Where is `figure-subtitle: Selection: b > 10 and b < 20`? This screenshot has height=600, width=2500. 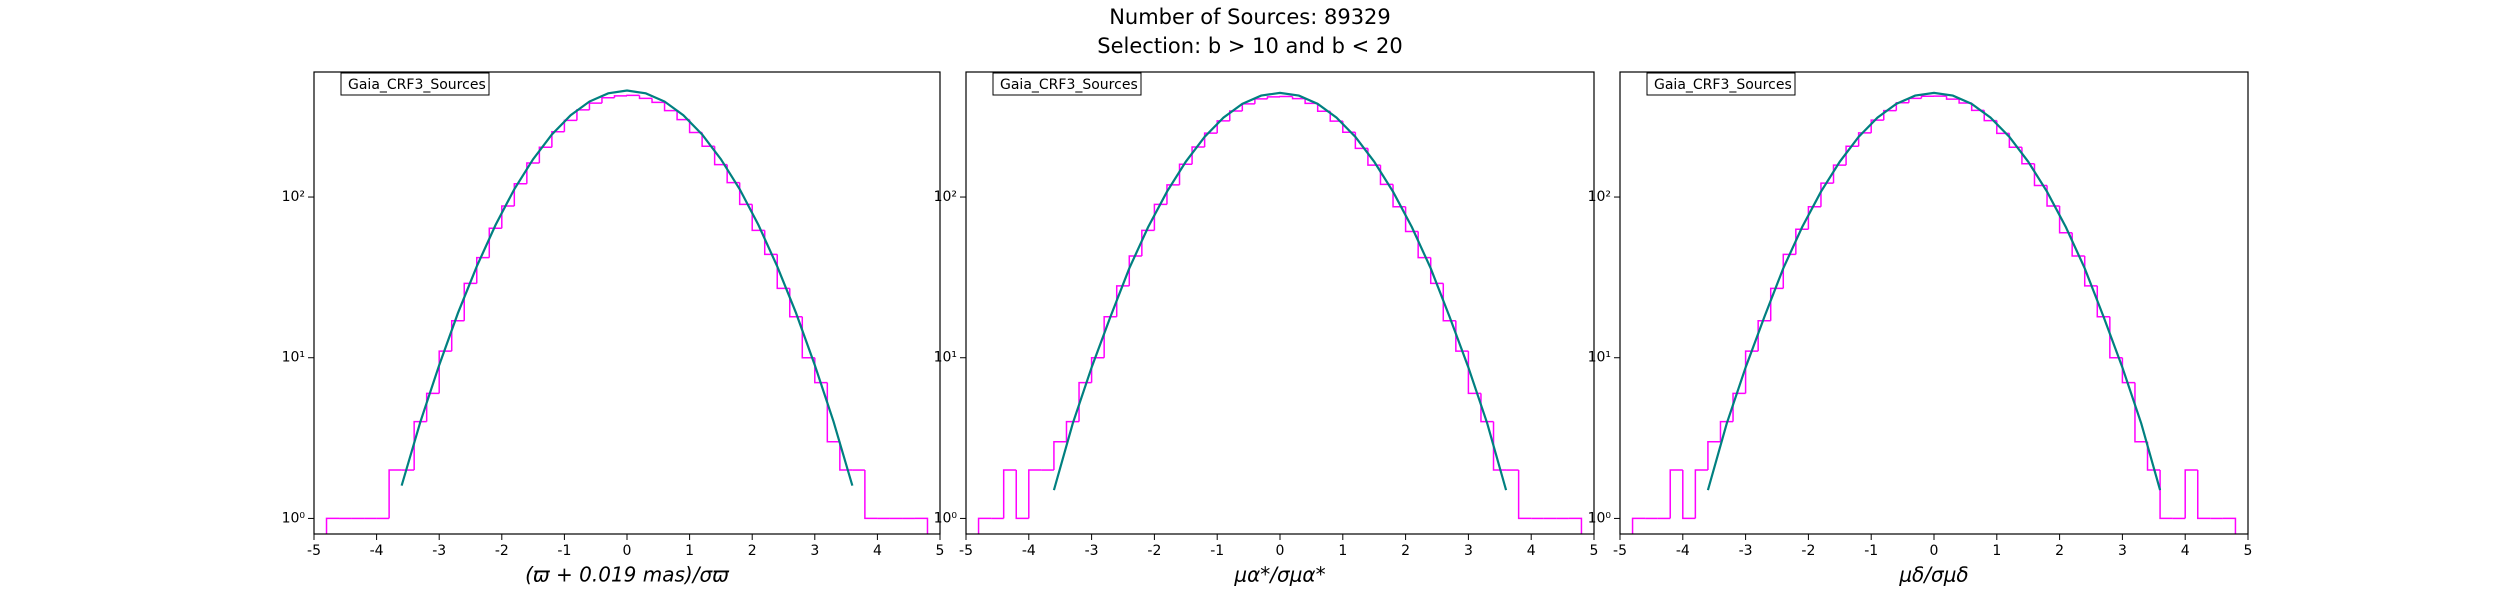 figure-subtitle: Selection: b > 10 and b < 20 is located at coordinates (1249, 46).